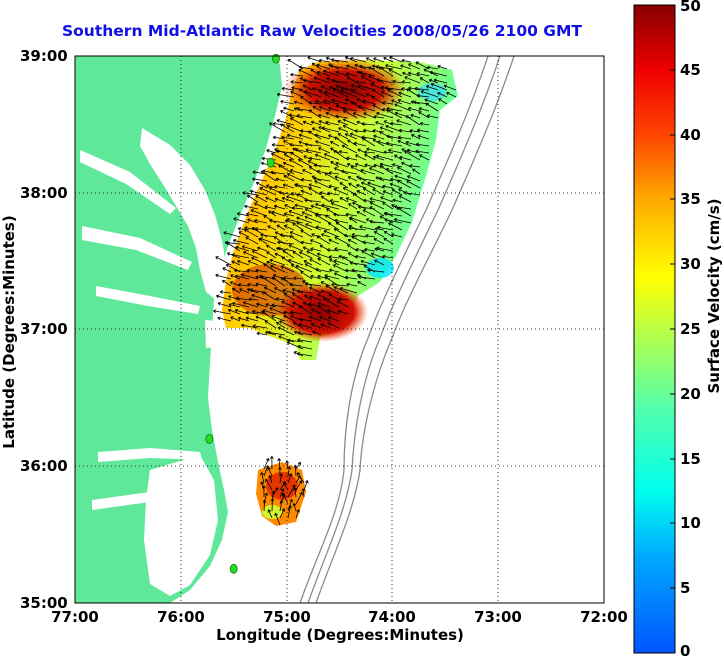 This screenshot has width=724, height=660. What do you see at coordinates (183, 214) in the screenshot?
I see `chesapeake-bay` at bounding box center [183, 214].